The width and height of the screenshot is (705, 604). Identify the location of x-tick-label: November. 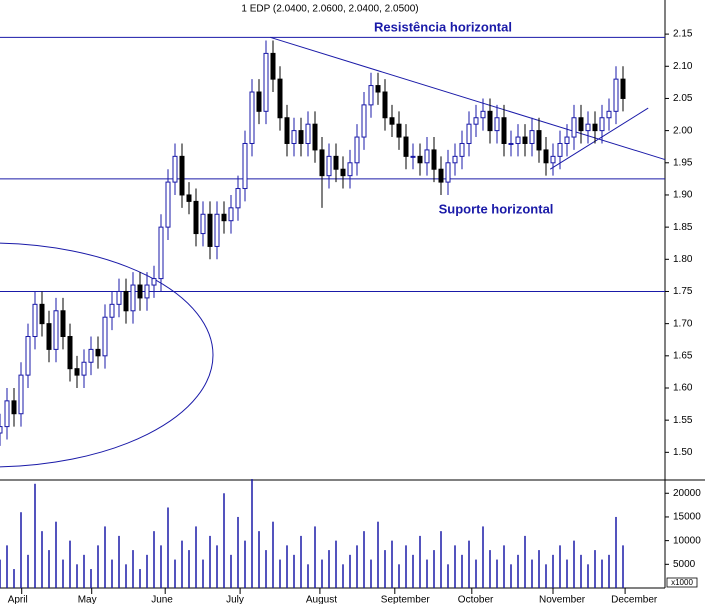
(562, 599).